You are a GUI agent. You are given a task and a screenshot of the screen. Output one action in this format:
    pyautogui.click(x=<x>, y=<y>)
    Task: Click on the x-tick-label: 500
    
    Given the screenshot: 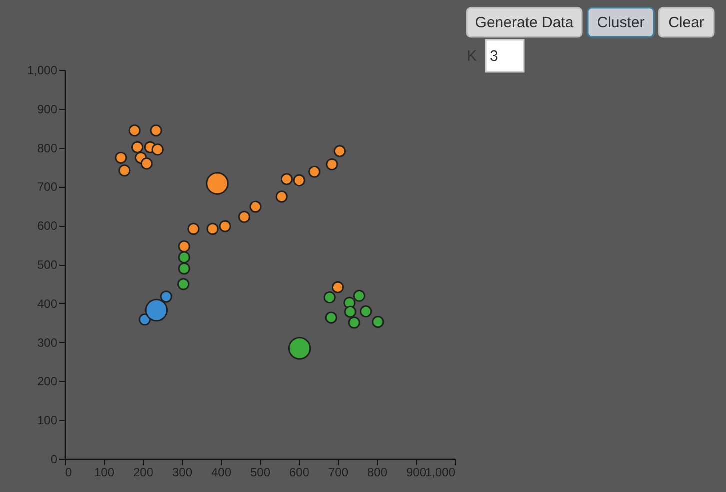 What is the action you would take?
    pyautogui.click(x=260, y=473)
    